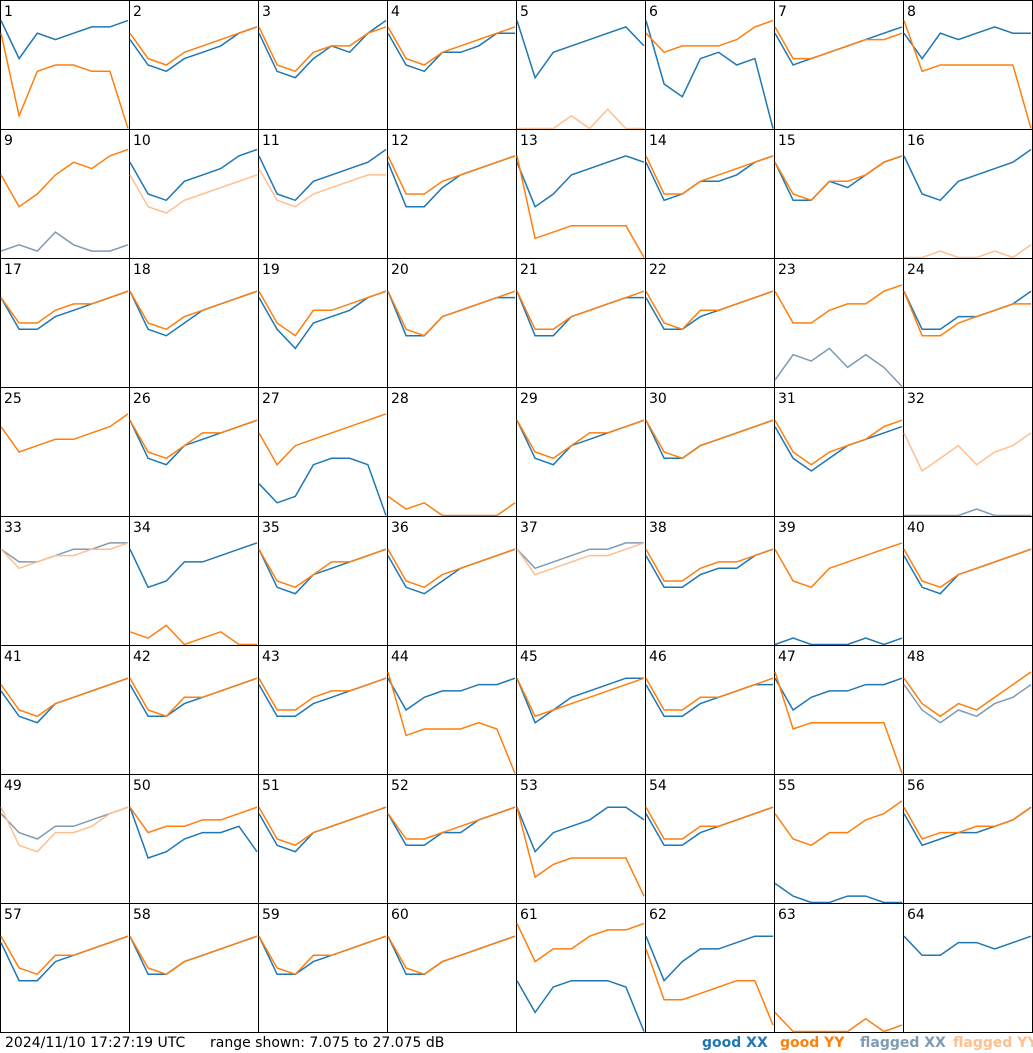  Describe the element at coordinates (142, 657) in the screenshot. I see `panel-label: 42` at that location.